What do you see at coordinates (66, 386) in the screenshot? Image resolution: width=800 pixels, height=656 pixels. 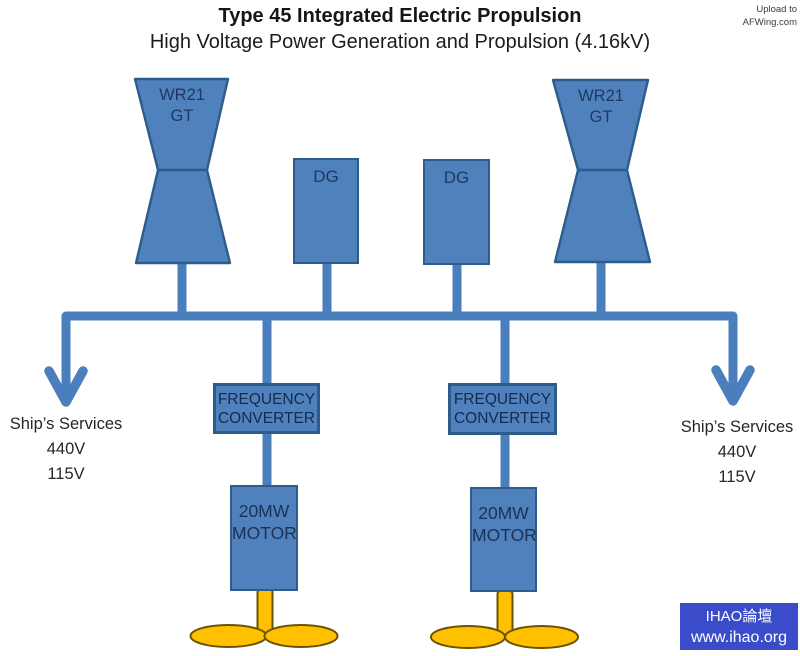 I see `arrow-left-head` at bounding box center [66, 386].